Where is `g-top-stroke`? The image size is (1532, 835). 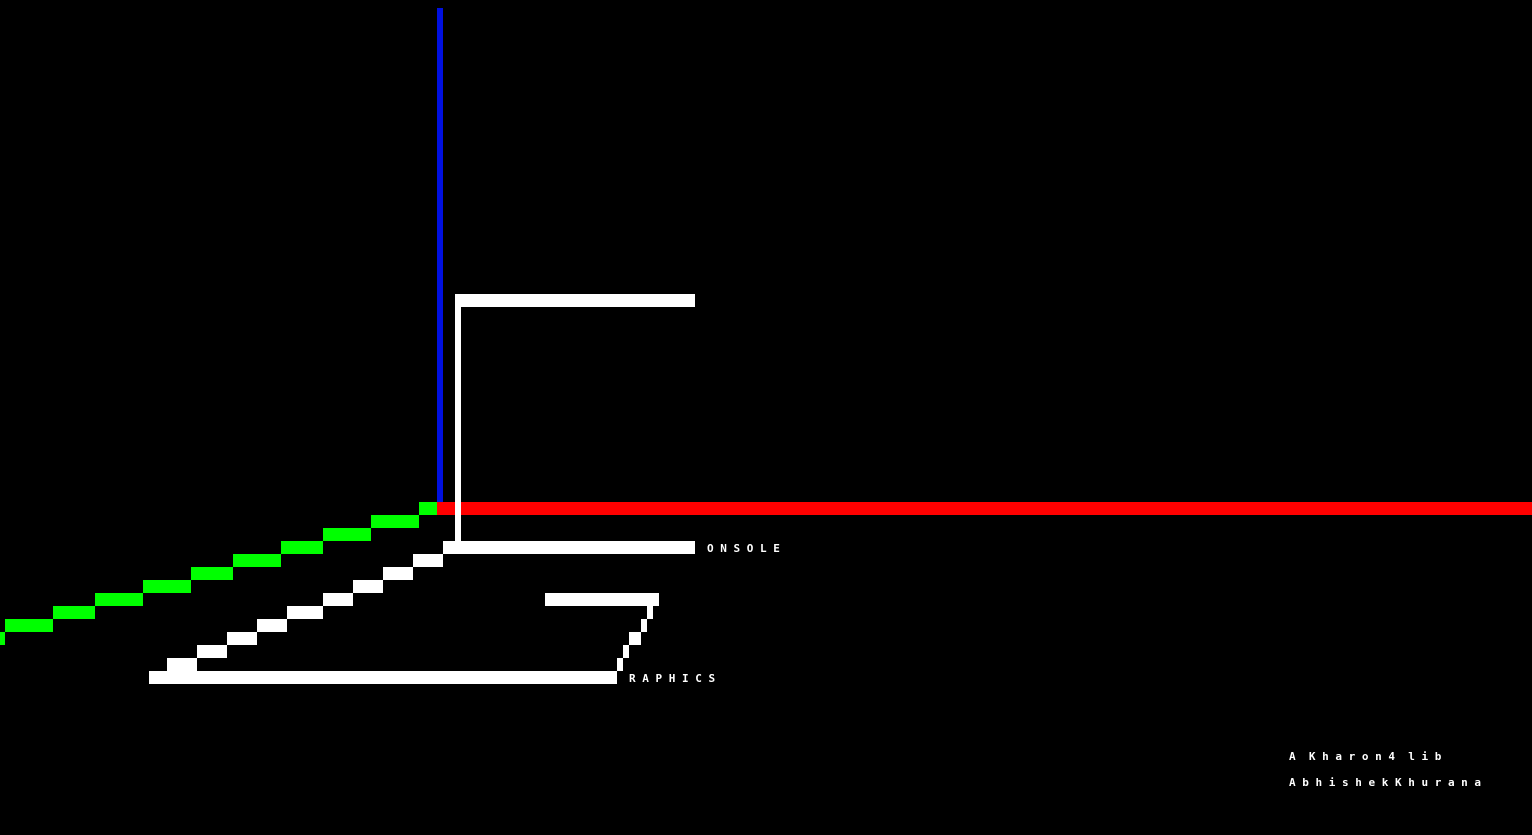 g-top-stroke is located at coordinates (602, 599).